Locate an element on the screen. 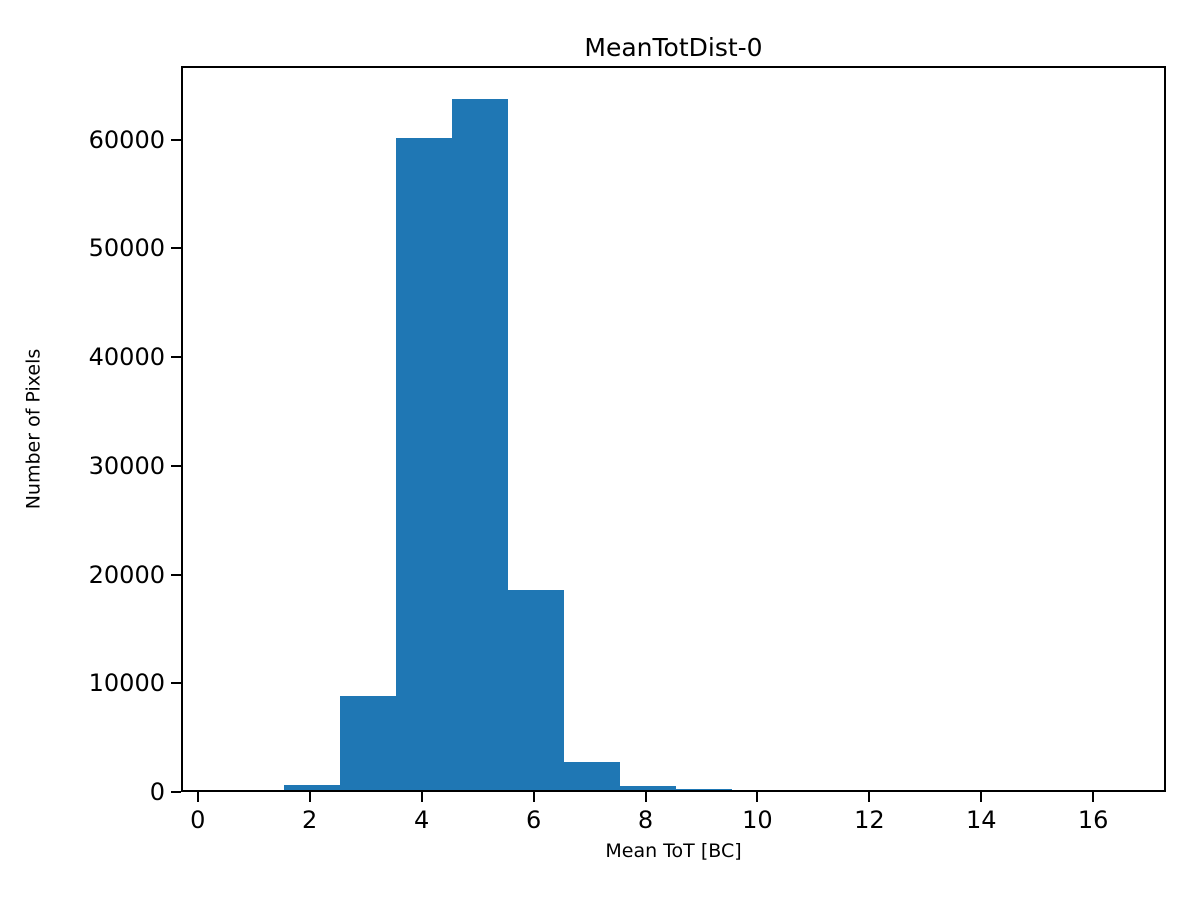 This screenshot has height=900, width=1200. y-tick-label: 60000 is located at coordinates (126, 139).